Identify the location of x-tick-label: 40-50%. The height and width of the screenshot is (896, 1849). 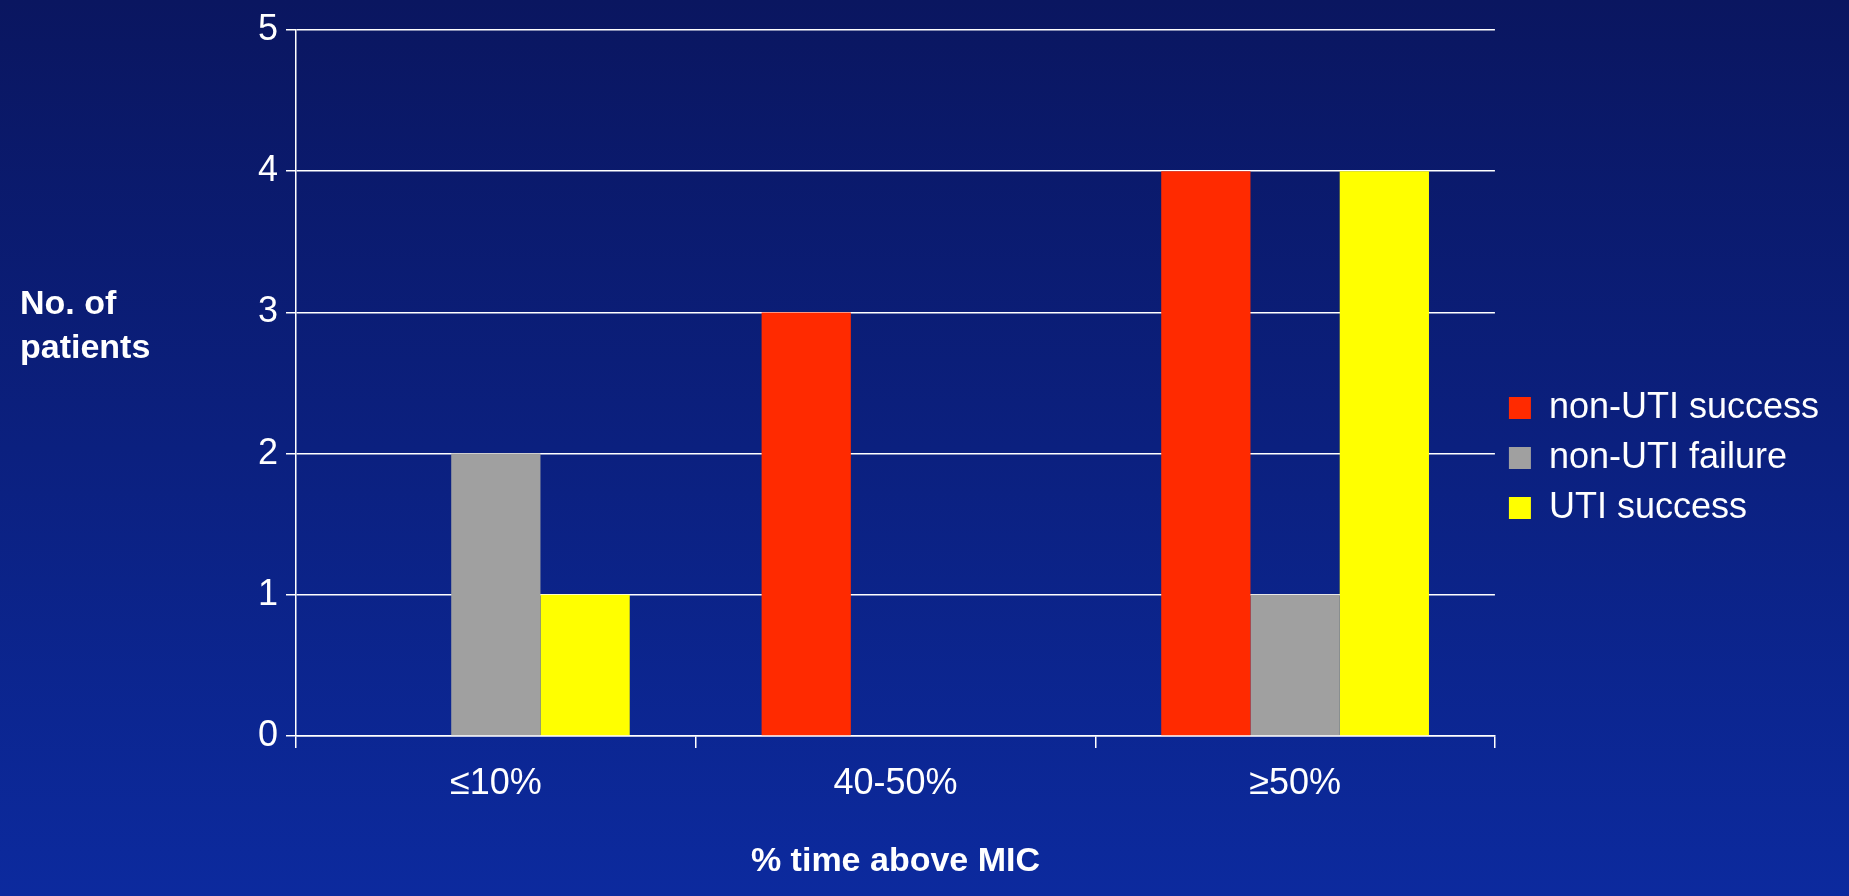
(895, 781).